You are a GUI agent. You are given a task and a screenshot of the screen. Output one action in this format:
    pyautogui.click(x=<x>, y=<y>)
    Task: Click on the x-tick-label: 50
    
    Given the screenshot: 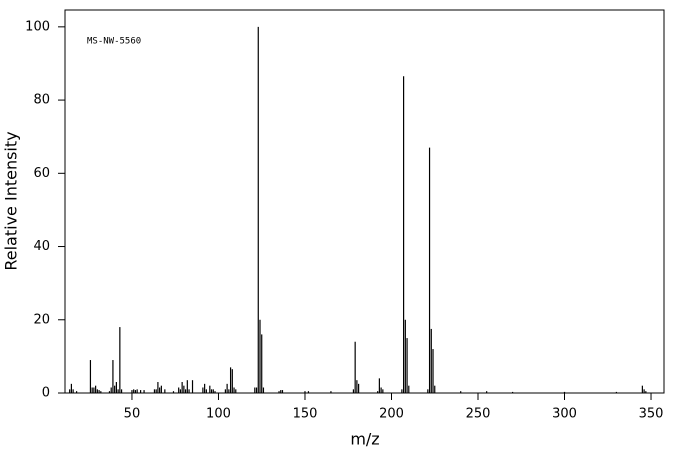 What is the action you would take?
    pyautogui.click(x=132, y=414)
    